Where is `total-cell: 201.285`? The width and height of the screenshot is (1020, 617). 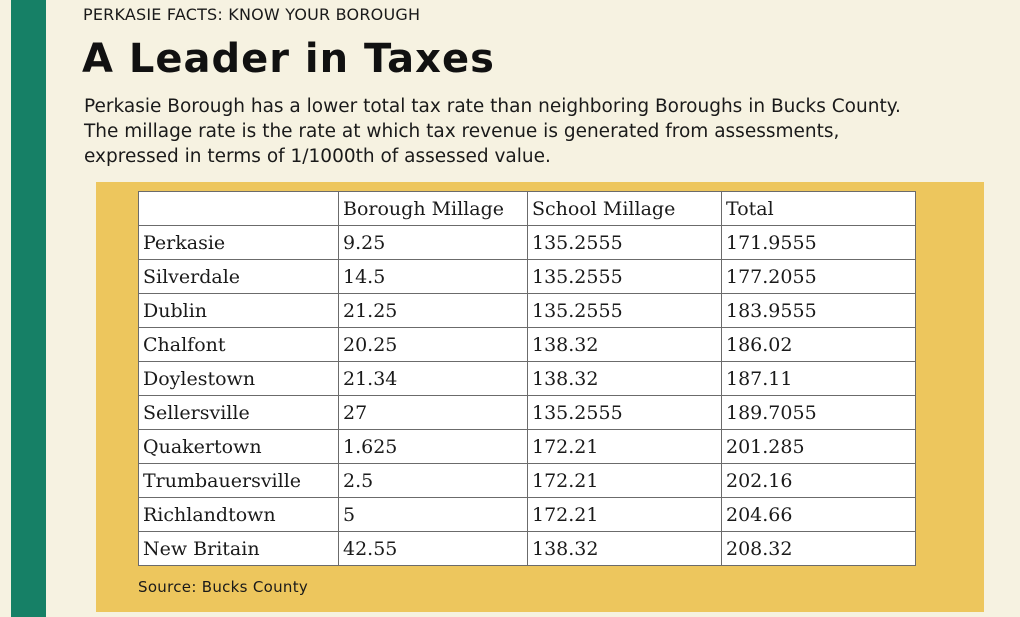
total-cell: 201.285 is located at coordinates (818, 446).